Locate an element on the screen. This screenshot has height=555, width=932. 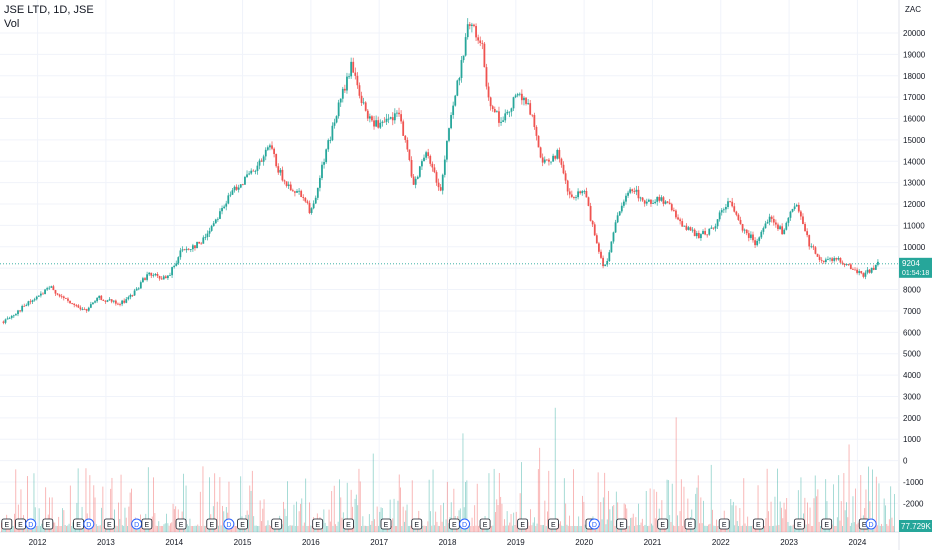
symbol-legend: JSE LTD, 1D, JSE is located at coordinates (49, 10).